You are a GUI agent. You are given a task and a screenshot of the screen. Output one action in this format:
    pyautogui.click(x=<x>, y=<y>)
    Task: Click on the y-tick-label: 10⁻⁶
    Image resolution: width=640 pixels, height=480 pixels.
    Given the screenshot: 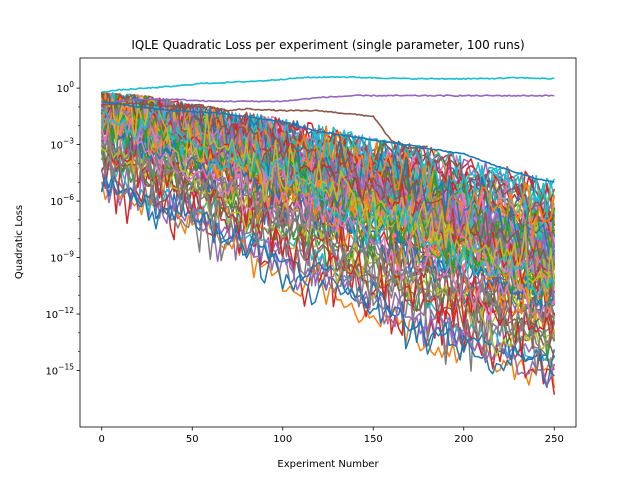 What is the action you would take?
    pyautogui.click(x=62, y=200)
    